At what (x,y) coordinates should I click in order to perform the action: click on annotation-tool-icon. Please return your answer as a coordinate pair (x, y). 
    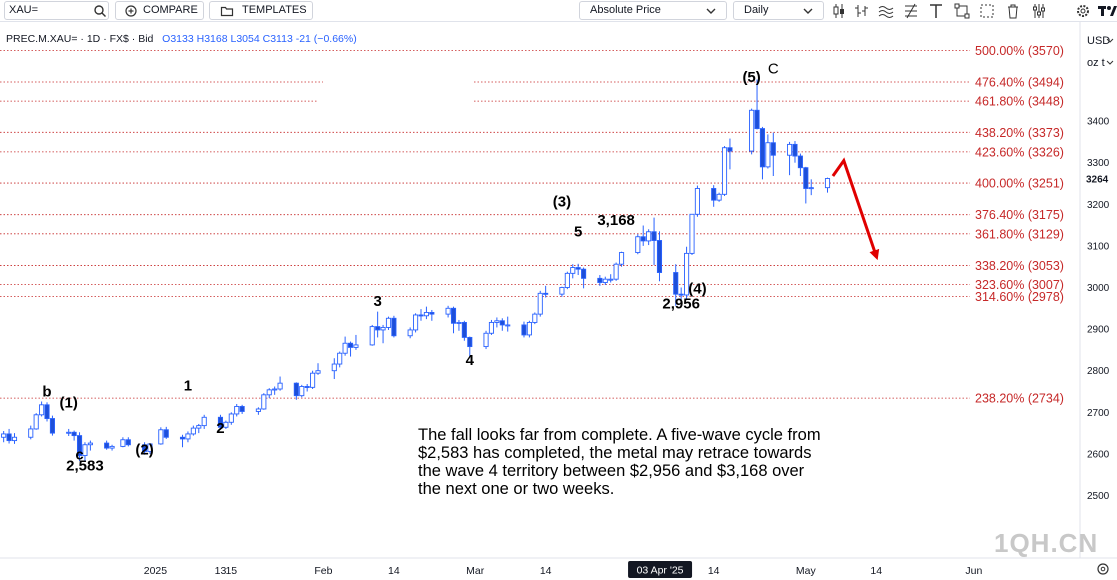
    Looking at the image, I should click on (987, 11).